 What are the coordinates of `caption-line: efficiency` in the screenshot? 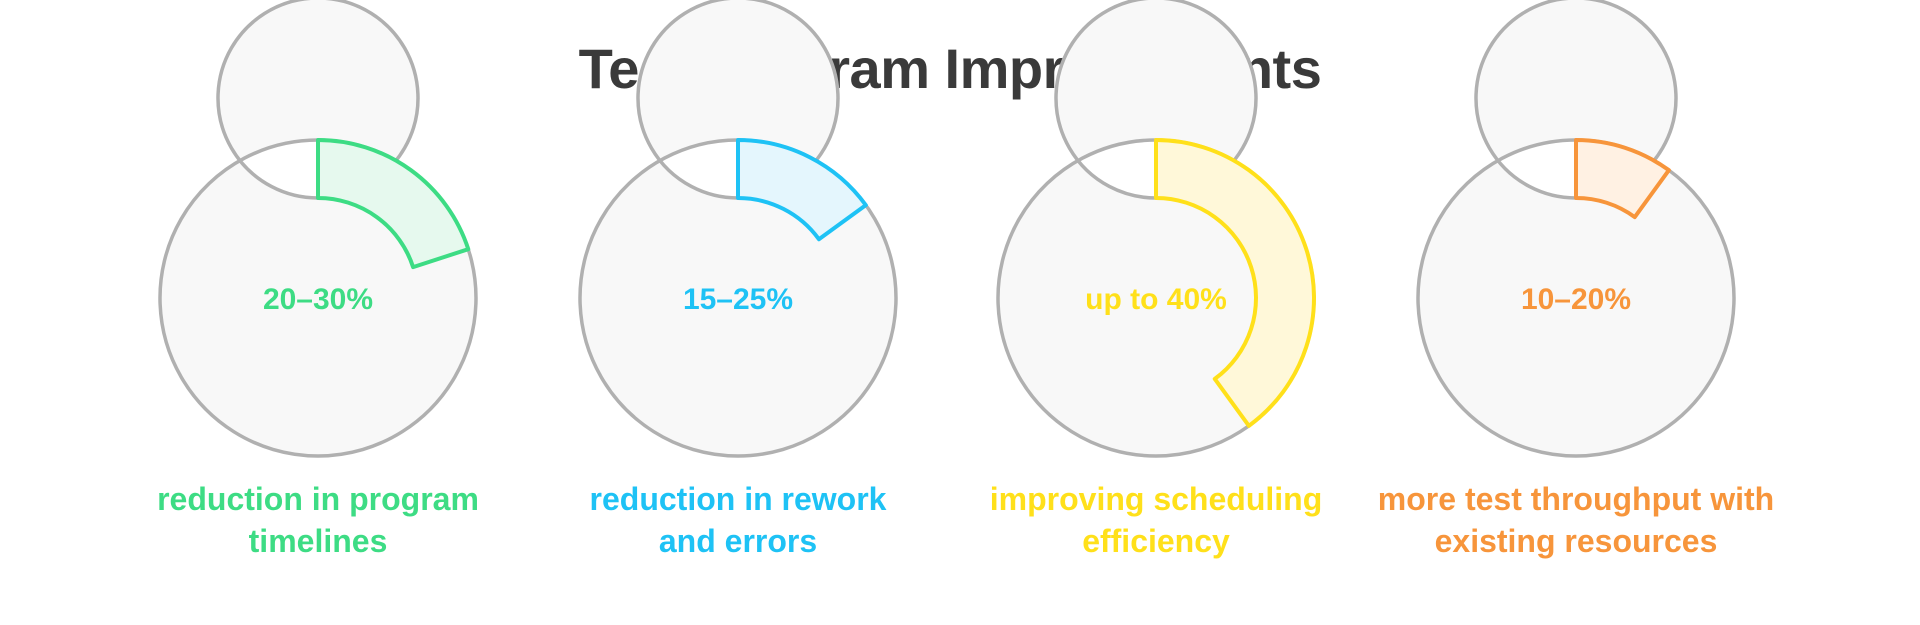 It's located at (1156, 541).